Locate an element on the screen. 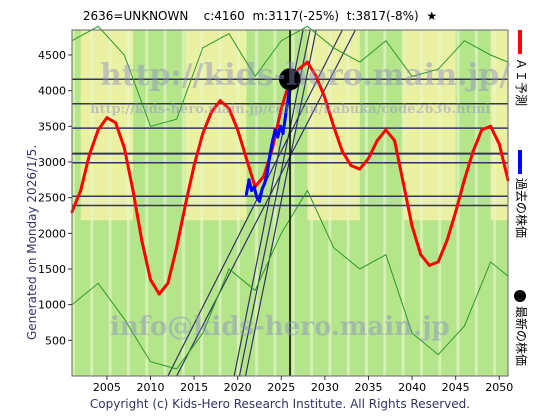 The height and width of the screenshot is (420, 560). legend-forecast-label: ＡＩ予測 is located at coordinates (521, 82).